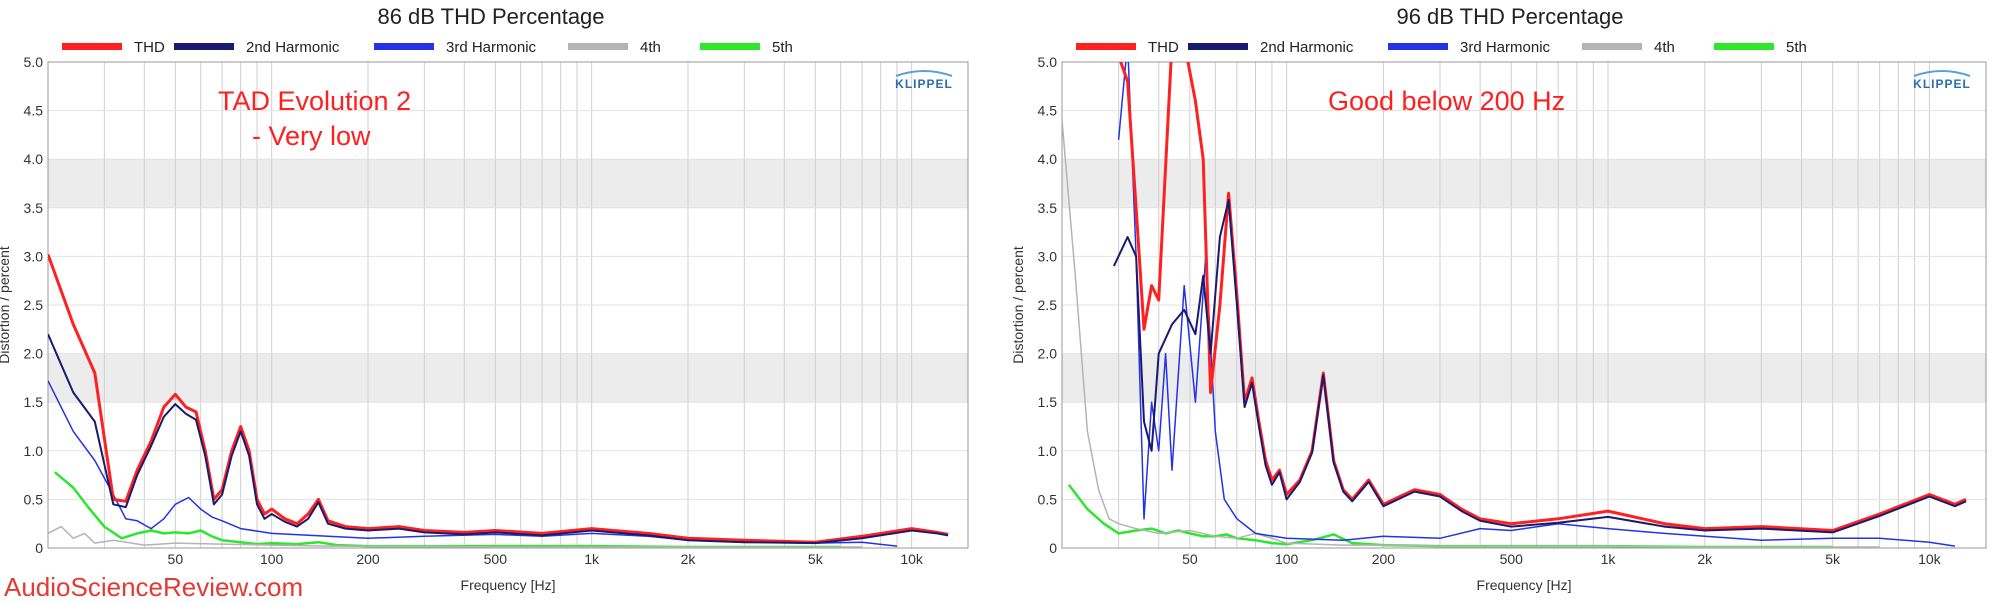  Describe the element at coordinates (1048, 208) in the screenshot. I see `y-tick-label: 3.5` at that location.